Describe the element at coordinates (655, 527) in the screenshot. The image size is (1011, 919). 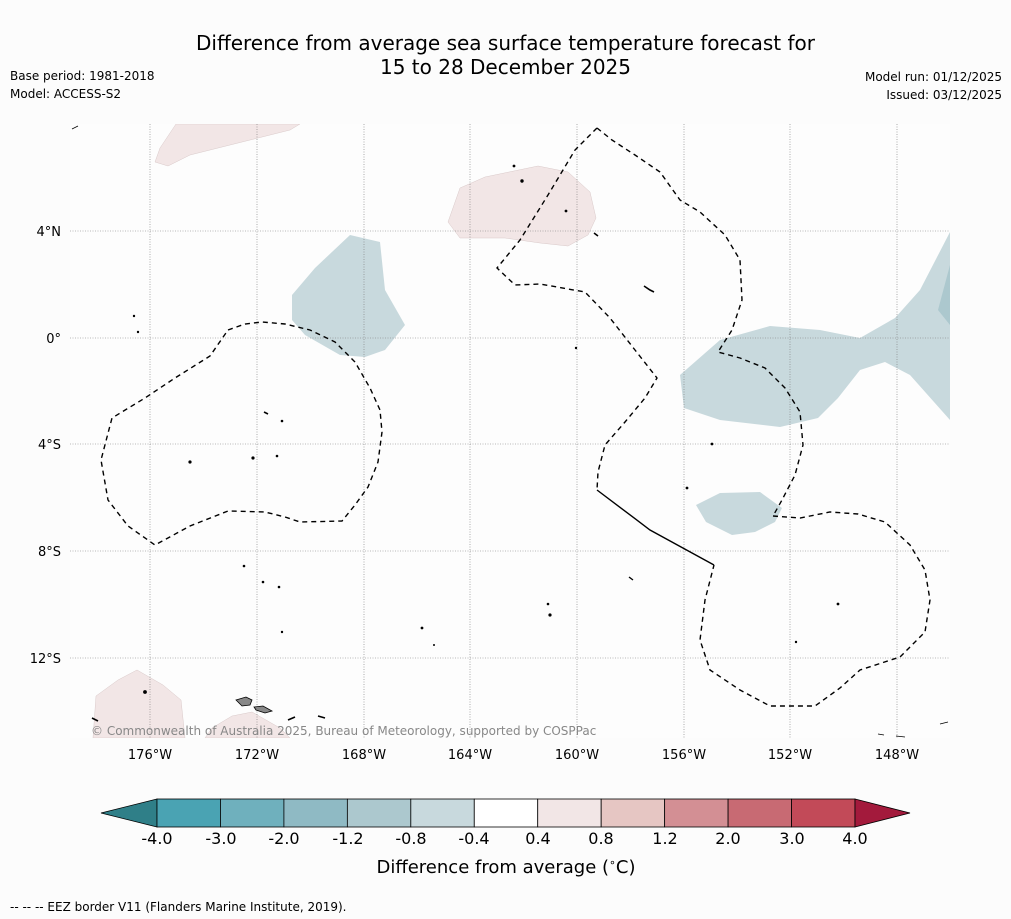
I see `boundary-line-solid` at that location.